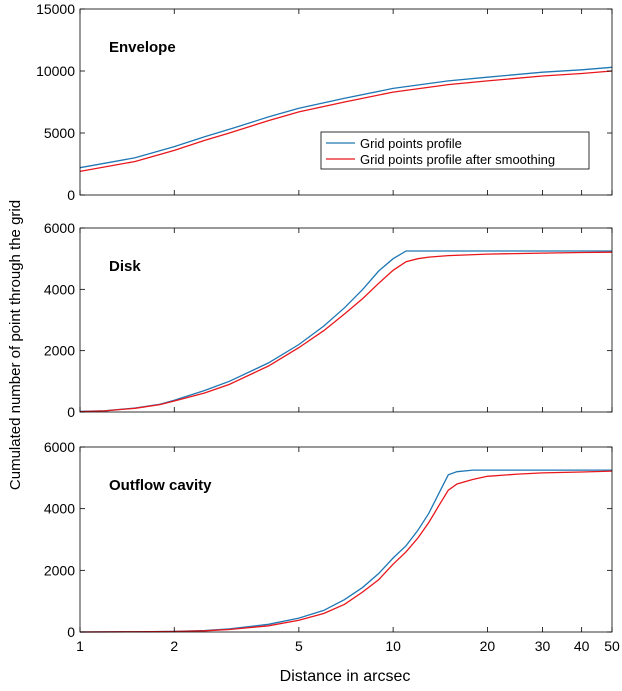  I want to click on x-axis-label: Distance in arcsec, so click(345, 676).